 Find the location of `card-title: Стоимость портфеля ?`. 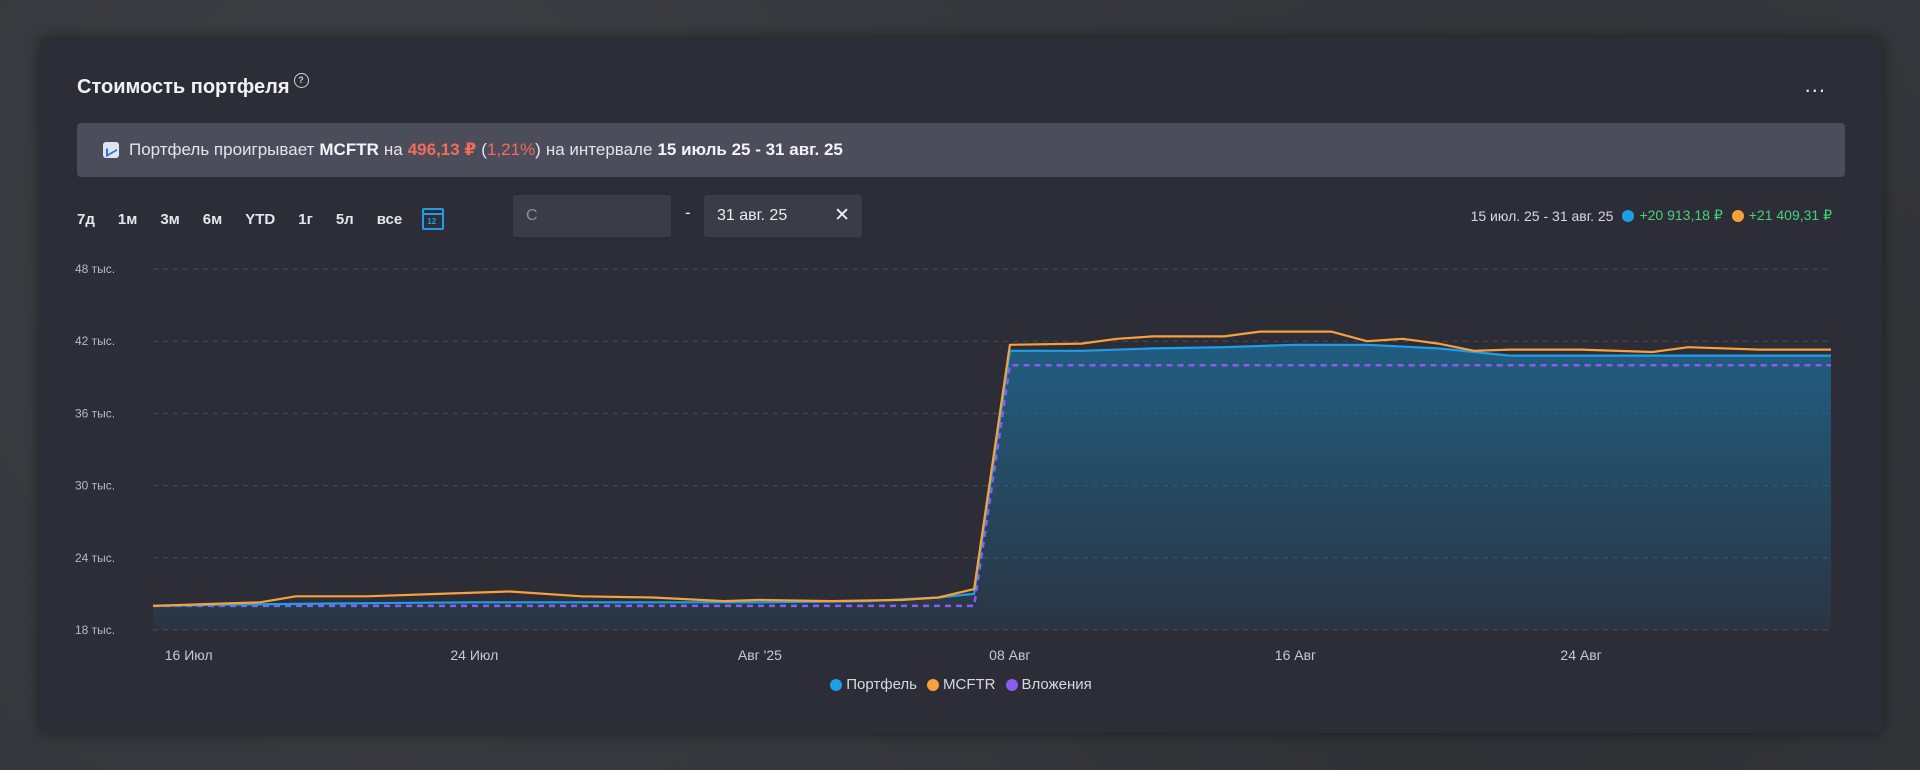

card-title: Стоимость портфеля ? is located at coordinates (193, 86).